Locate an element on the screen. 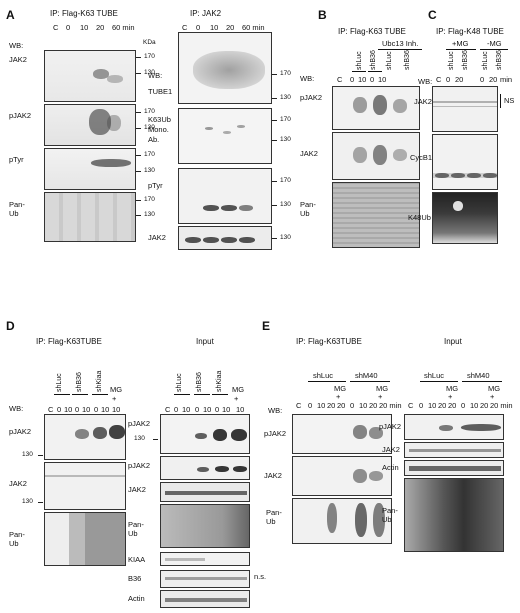 This screenshot has height=613, width=520. blot-d-input-actin is located at coordinates (205, 599).